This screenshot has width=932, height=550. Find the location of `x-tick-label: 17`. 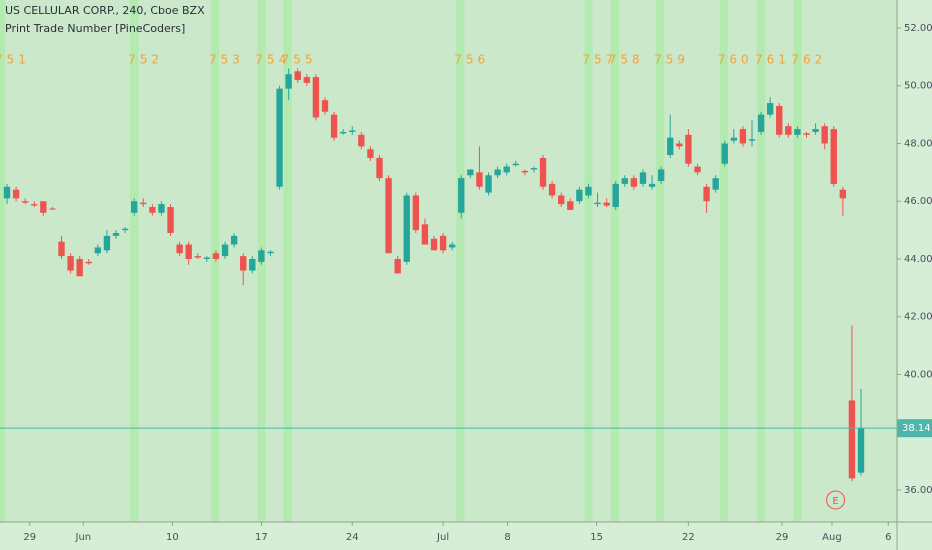

x-tick-label: 17 is located at coordinates (261, 537).